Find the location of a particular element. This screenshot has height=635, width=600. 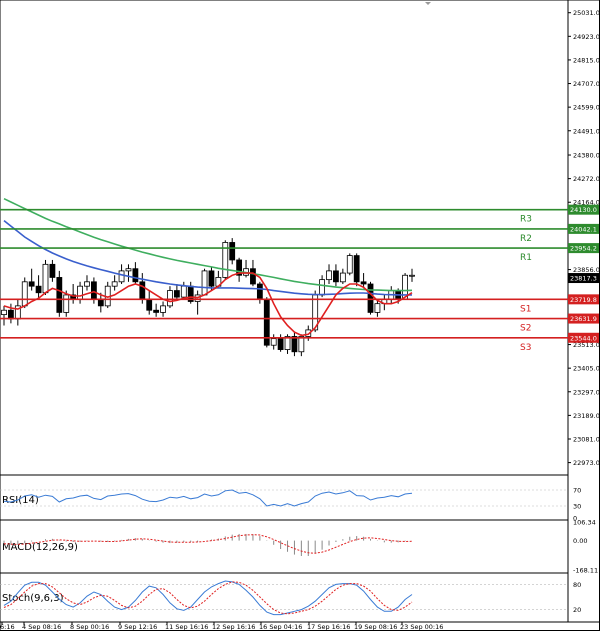

time-tick-label: 8 Sep 00:16 is located at coordinates (89, 627).